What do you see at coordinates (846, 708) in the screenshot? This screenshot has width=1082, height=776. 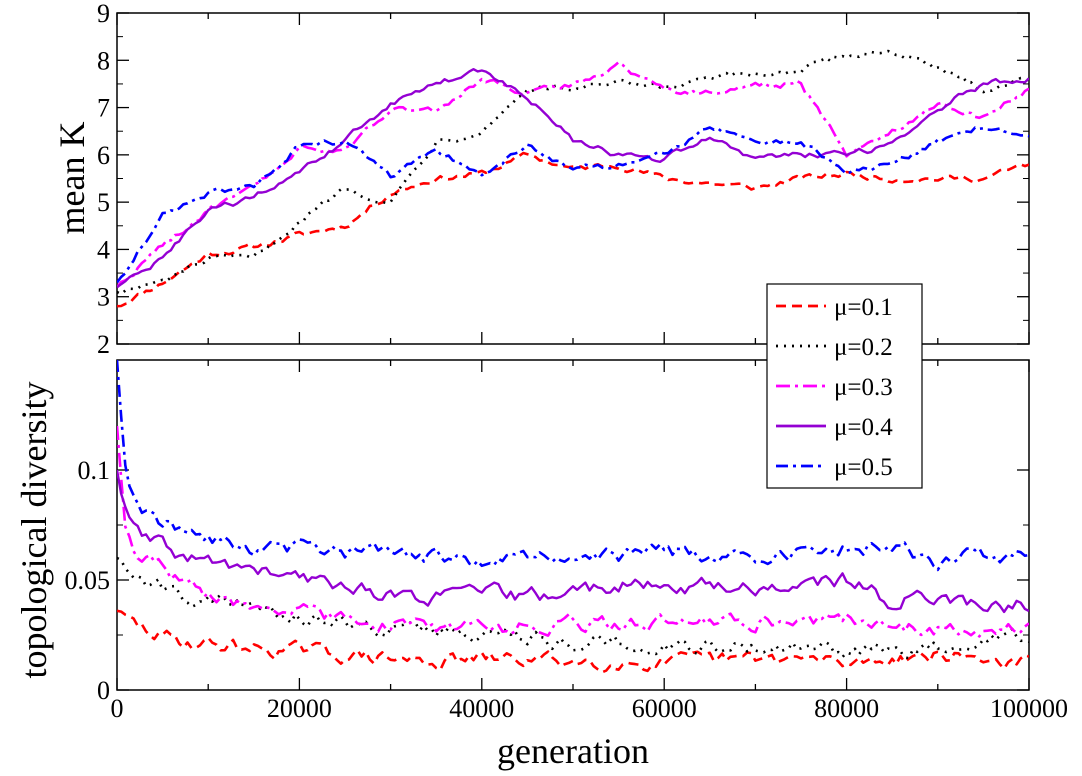 I see `x-tick-label: 80000` at bounding box center [846, 708].